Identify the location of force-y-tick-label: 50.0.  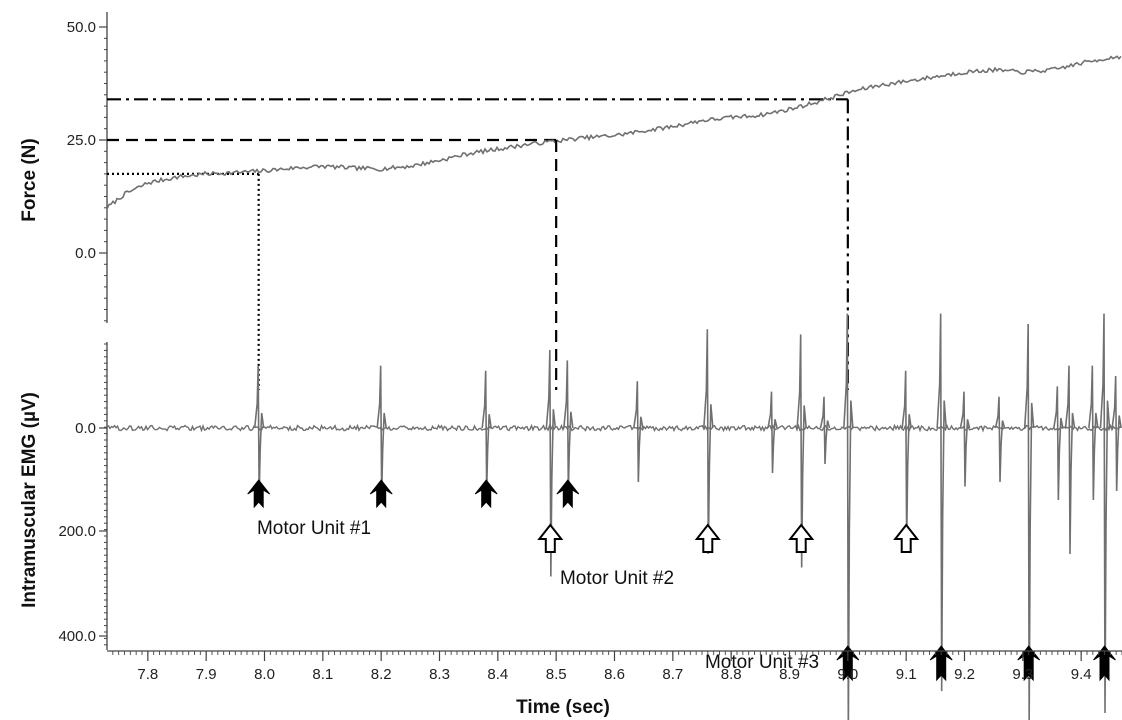
(81, 27).